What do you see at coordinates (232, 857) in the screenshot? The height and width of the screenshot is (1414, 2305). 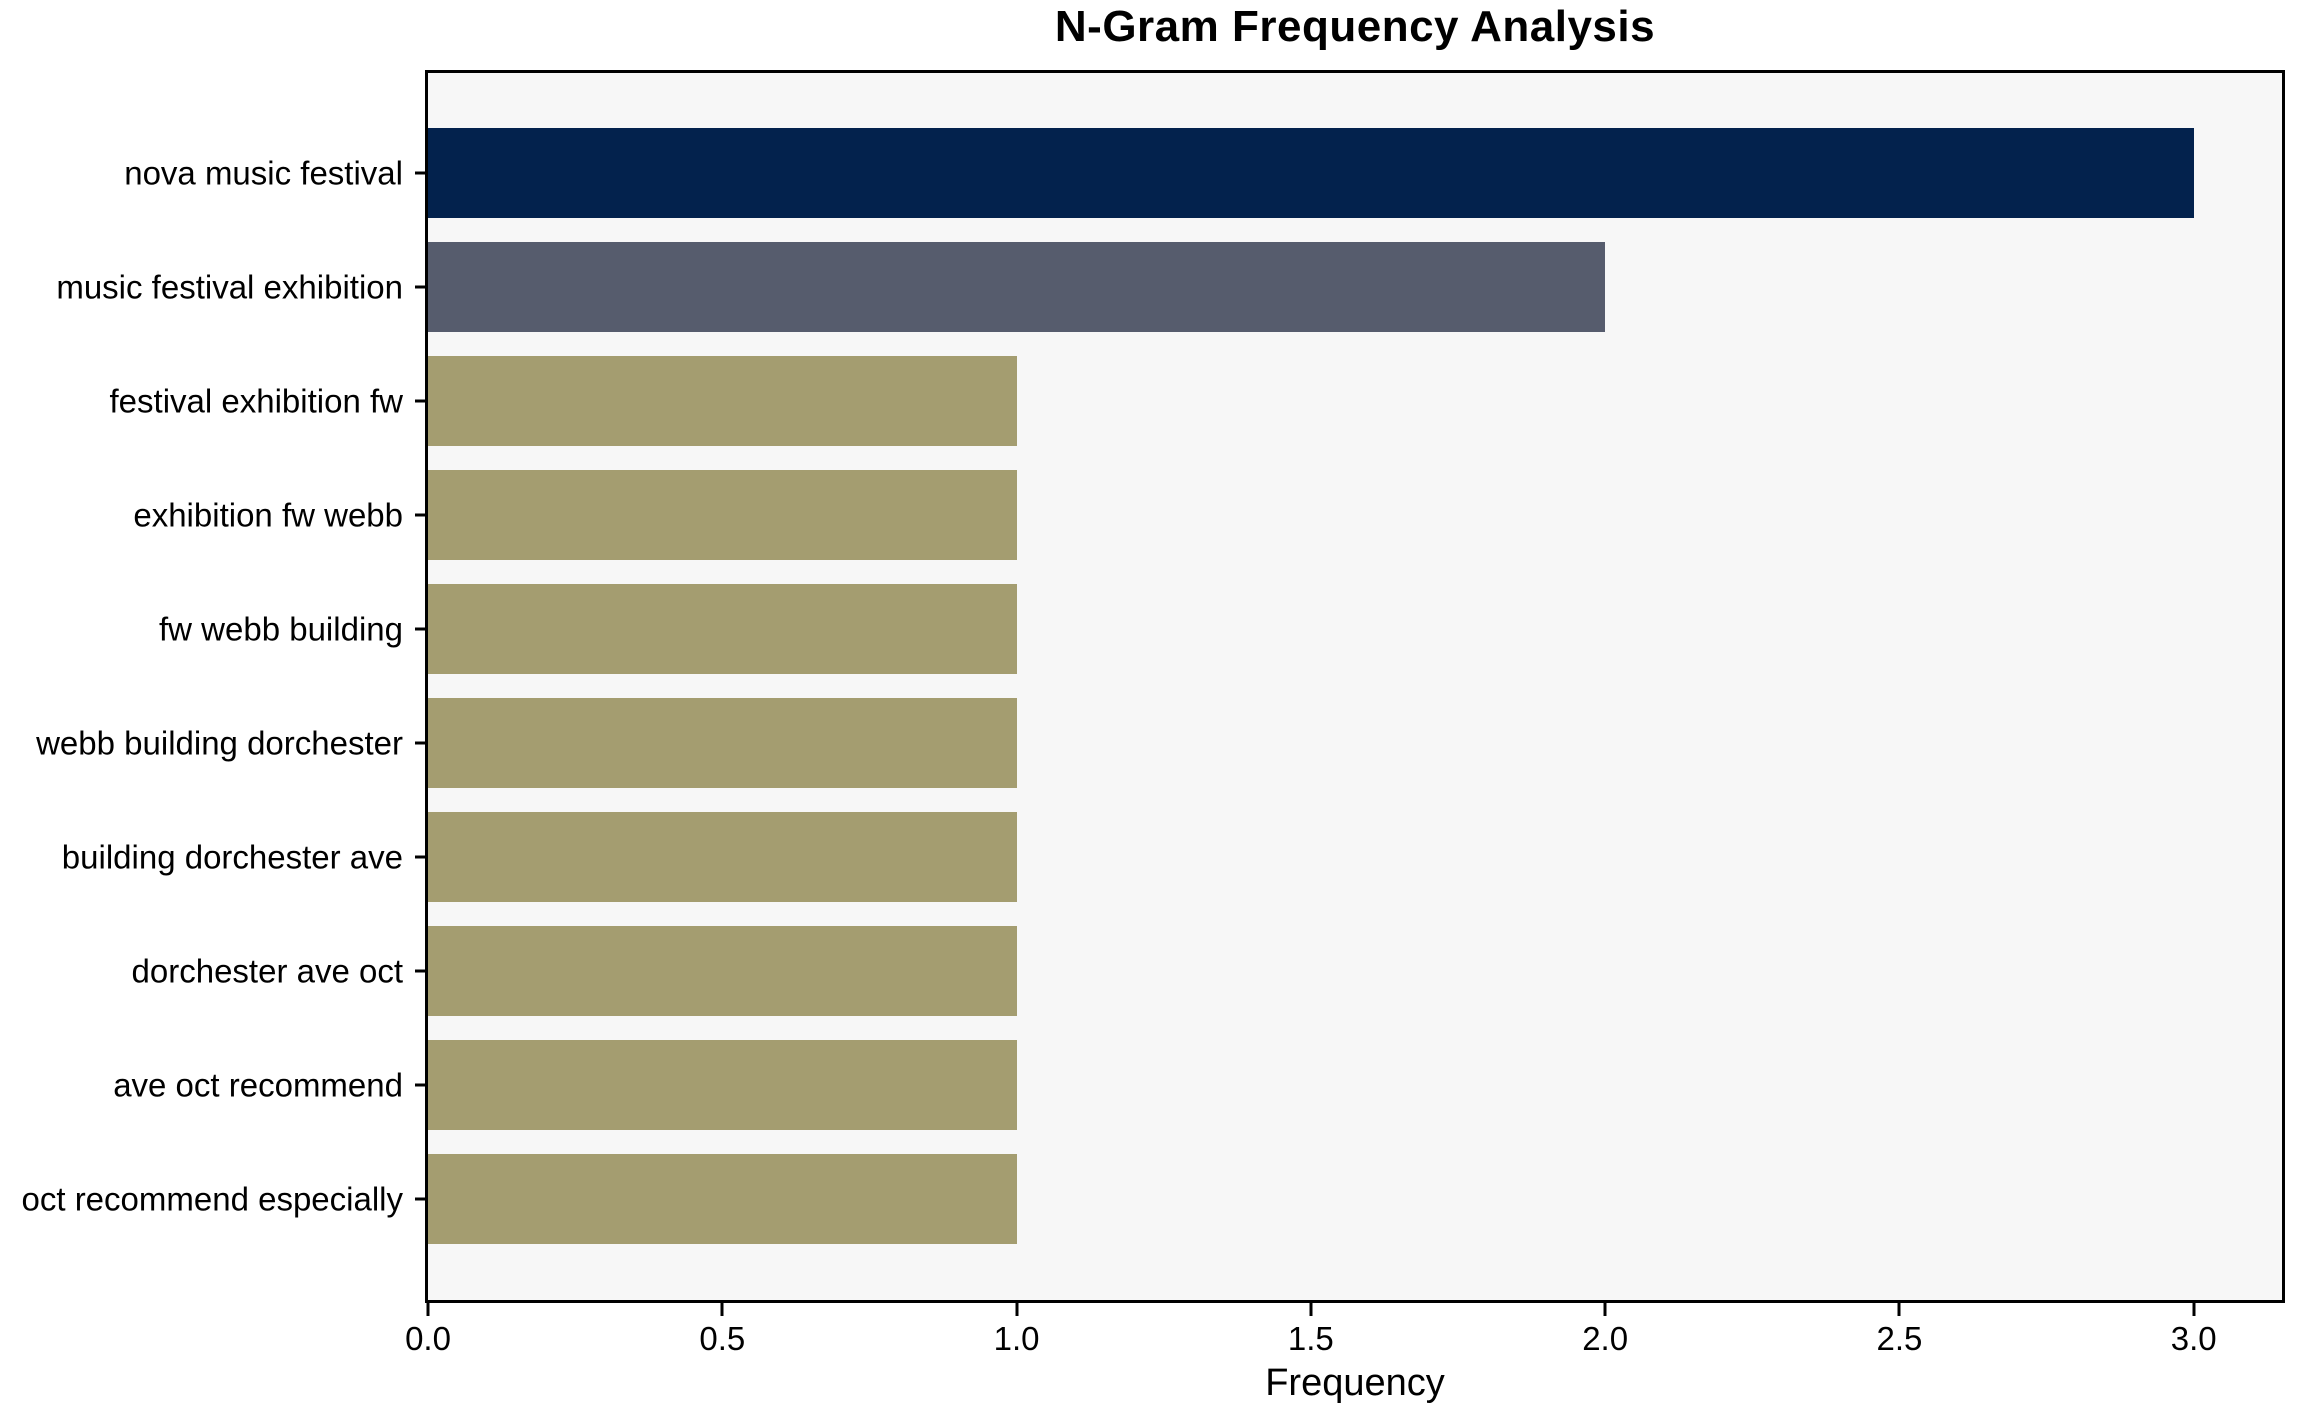 I see `y-tick-label: building dorchester ave` at bounding box center [232, 857].